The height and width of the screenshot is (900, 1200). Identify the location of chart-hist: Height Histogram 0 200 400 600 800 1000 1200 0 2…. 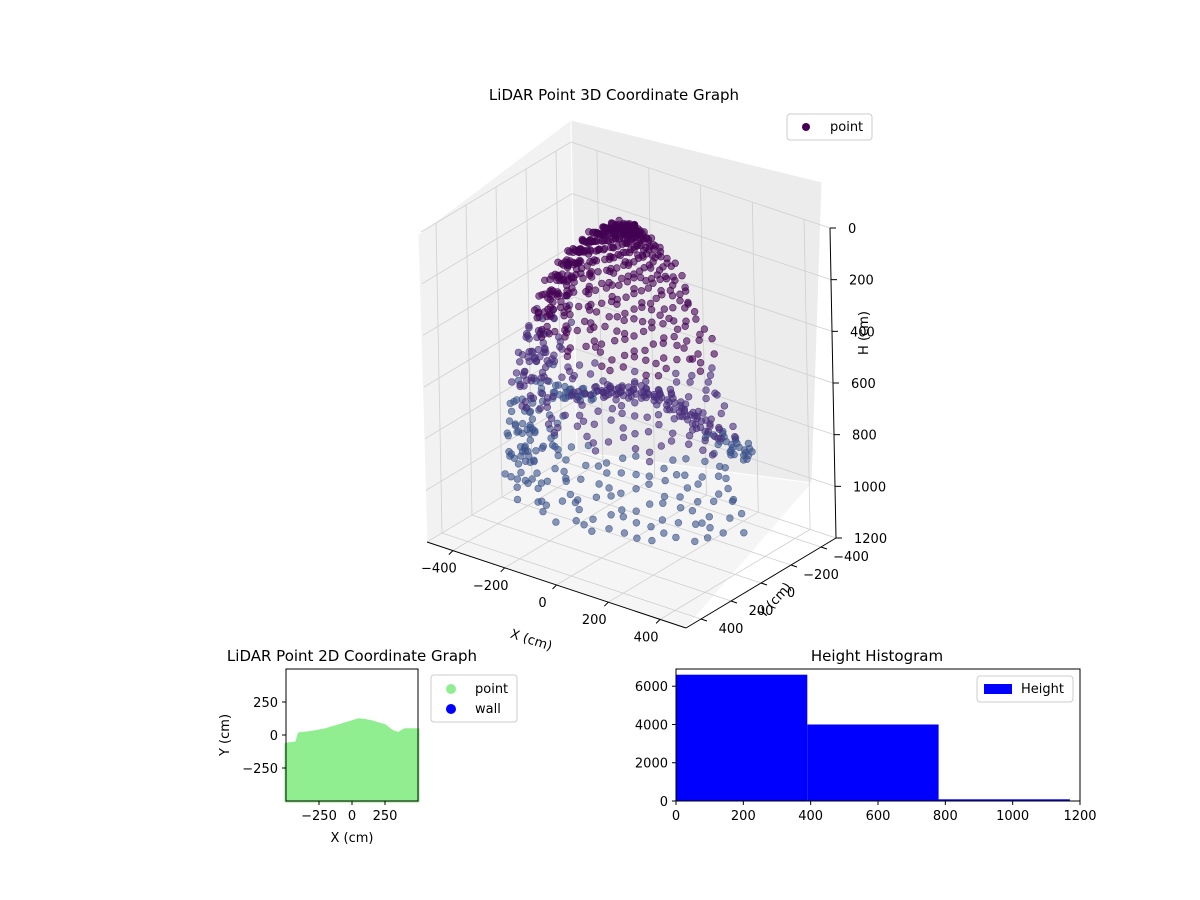
(866, 735).